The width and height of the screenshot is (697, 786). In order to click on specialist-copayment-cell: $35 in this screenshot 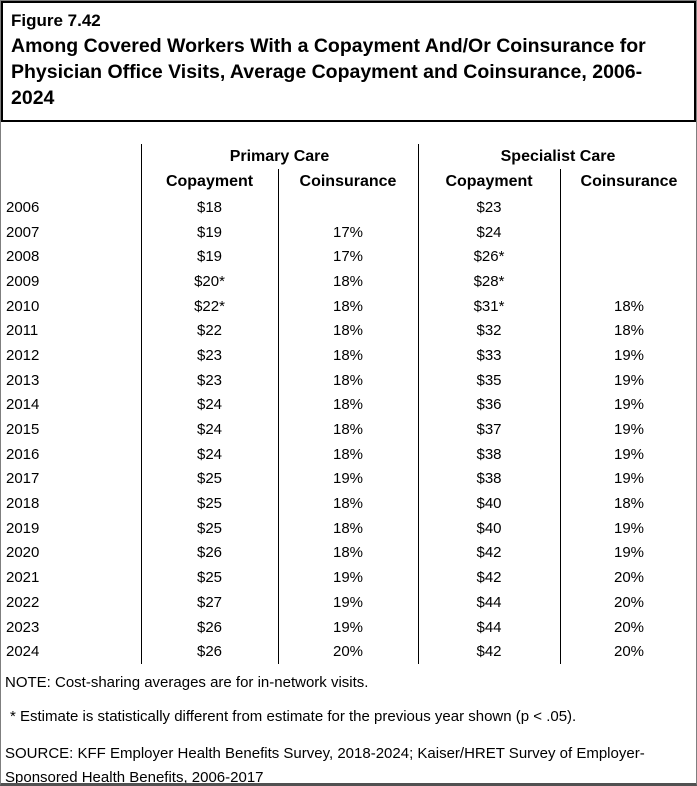, I will do `click(489, 380)`.